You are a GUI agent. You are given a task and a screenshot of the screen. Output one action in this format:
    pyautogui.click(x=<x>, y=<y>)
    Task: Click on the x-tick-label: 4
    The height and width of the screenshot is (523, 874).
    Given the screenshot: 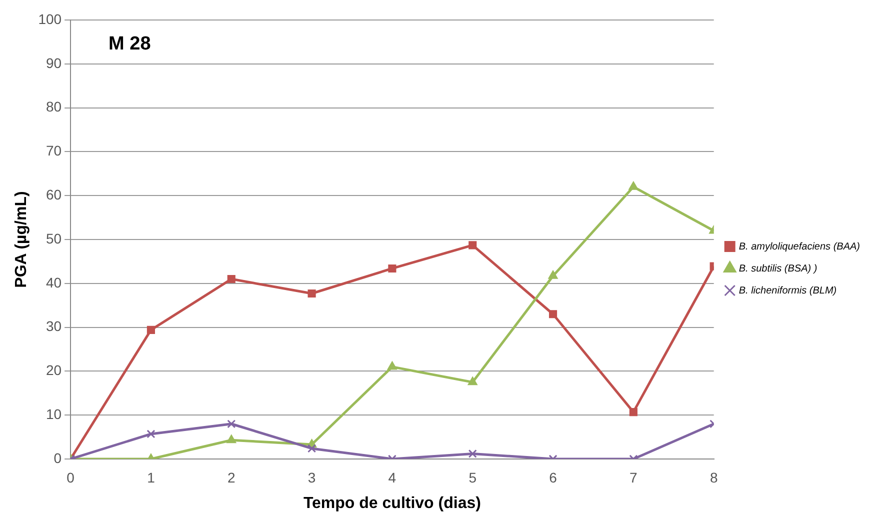 What is the action you would take?
    pyautogui.click(x=392, y=477)
    